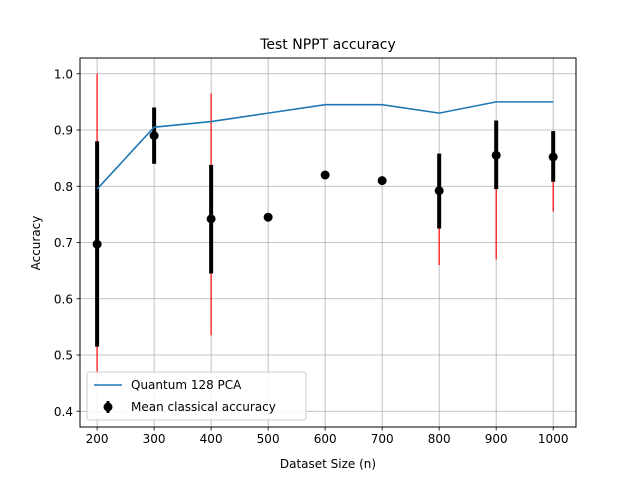  What do you see at coordinates (63, 299) in the screenshot?
I see `y-tick-label: 0.6` at bounding box center [63, 299].